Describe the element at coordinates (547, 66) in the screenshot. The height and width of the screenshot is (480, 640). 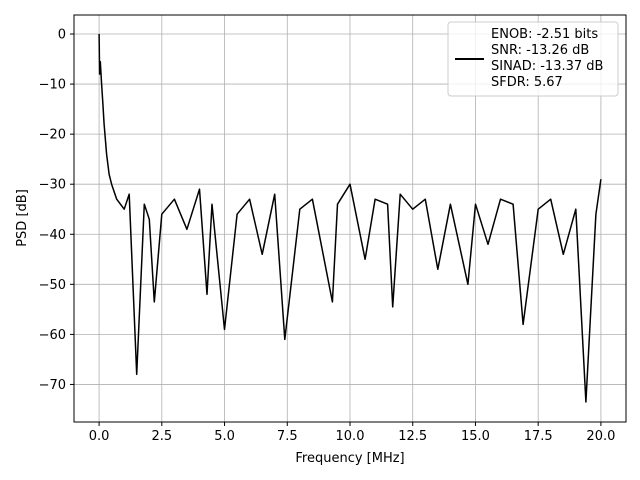
I see `legend-label-line: SINAD: -13.37 dB` at that location.